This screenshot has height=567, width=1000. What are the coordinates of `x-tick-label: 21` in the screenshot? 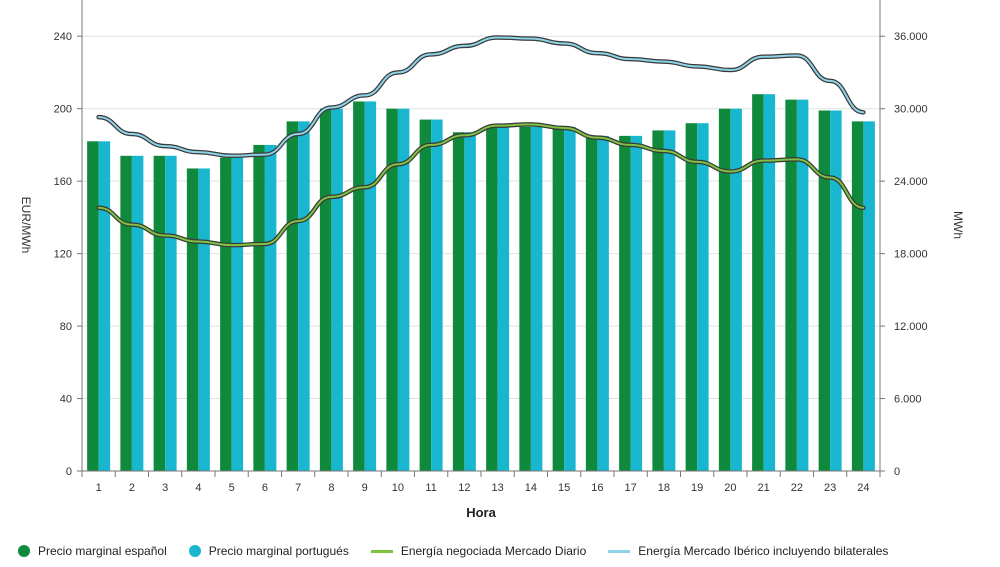 It's located at (764, 488).